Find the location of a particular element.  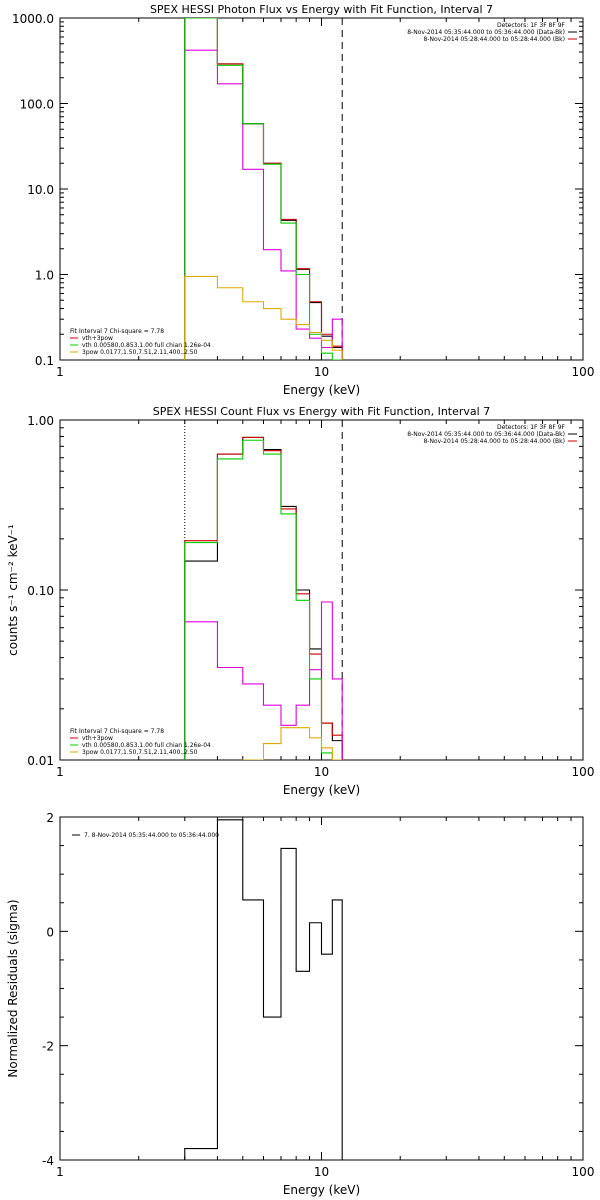

y-tick-label: 0 is located at coordinates (50, 932).